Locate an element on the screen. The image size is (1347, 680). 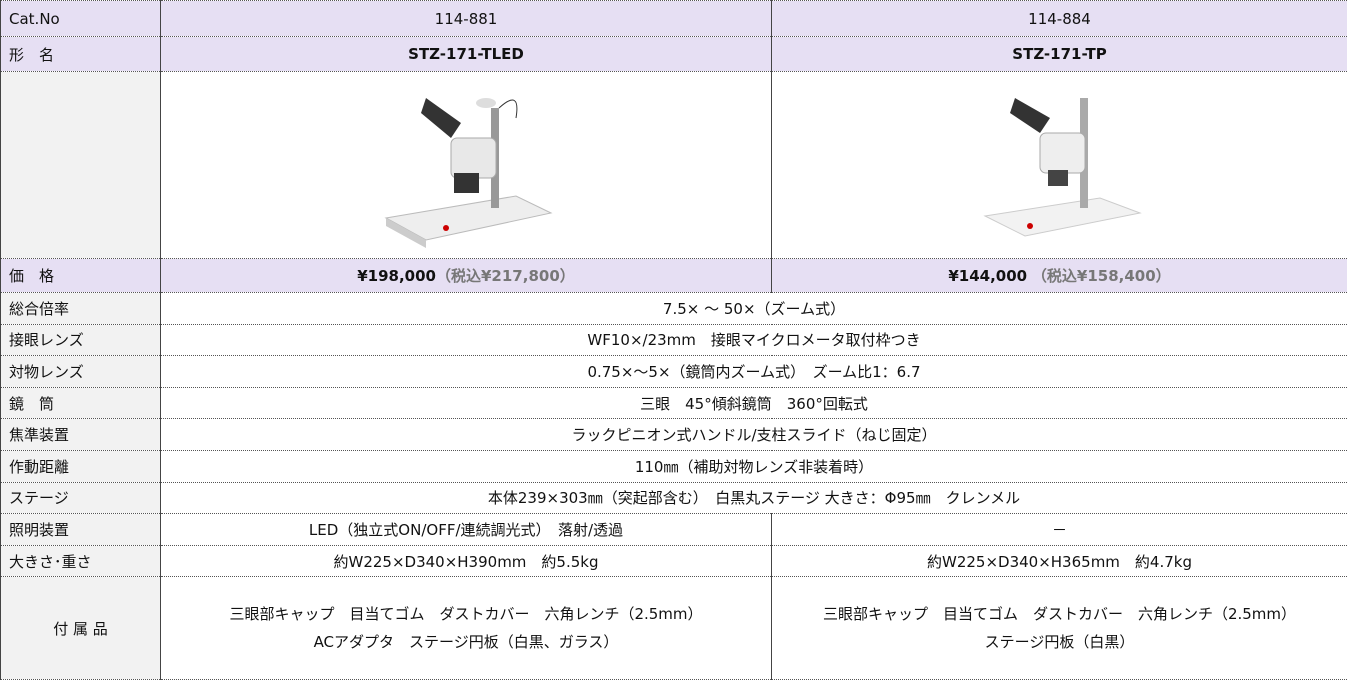
cell: STZ-171-TP is located at coordinates (1059, 54).